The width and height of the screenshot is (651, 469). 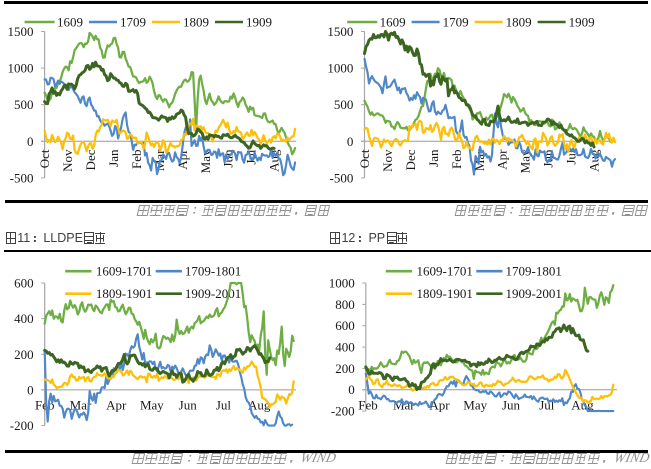 I want to click on svg-text: 800, so click(x=345, y=304).